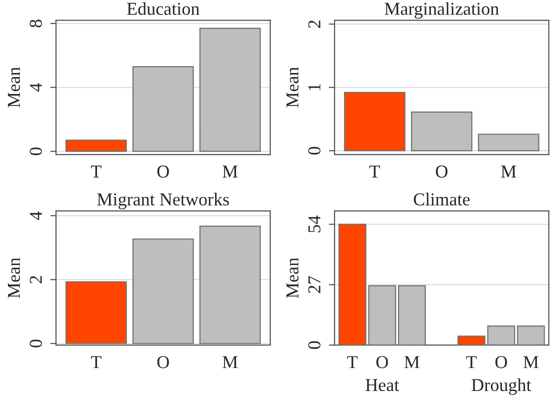 The width and height of the screenshot is (560, 406). What do you see at coordinates (314, 224) in the screenshot?
I see `y-tick-label: 54` at bounding box center [314, 224].